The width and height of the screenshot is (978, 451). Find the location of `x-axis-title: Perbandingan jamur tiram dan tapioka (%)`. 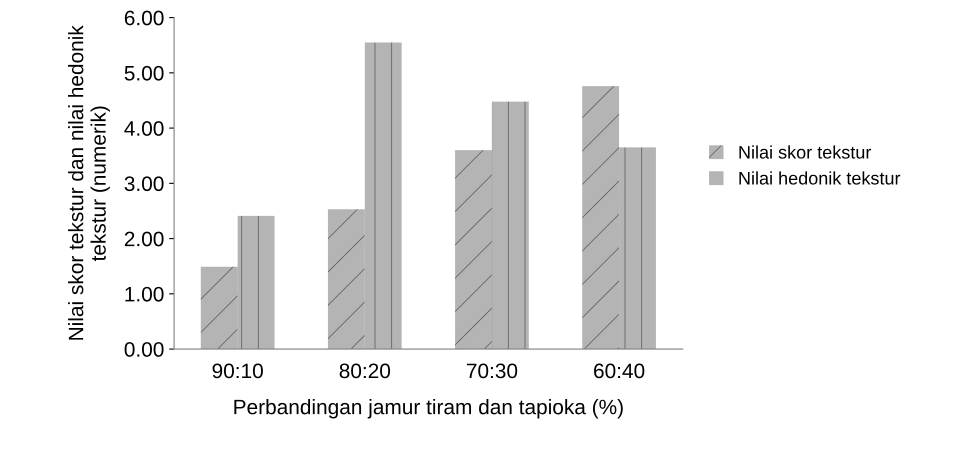

x-axis-title: Perbandingan jamur tiram dan tapioka (%) is located at coordinates (428, 408).